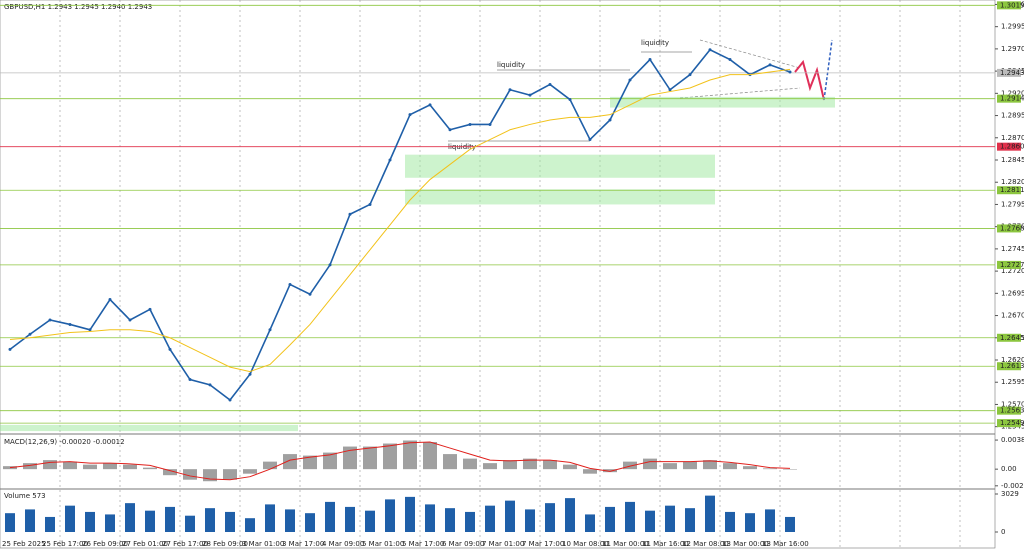  I want to click on macd-tick-label: -0.00221, so click(1012, 486).